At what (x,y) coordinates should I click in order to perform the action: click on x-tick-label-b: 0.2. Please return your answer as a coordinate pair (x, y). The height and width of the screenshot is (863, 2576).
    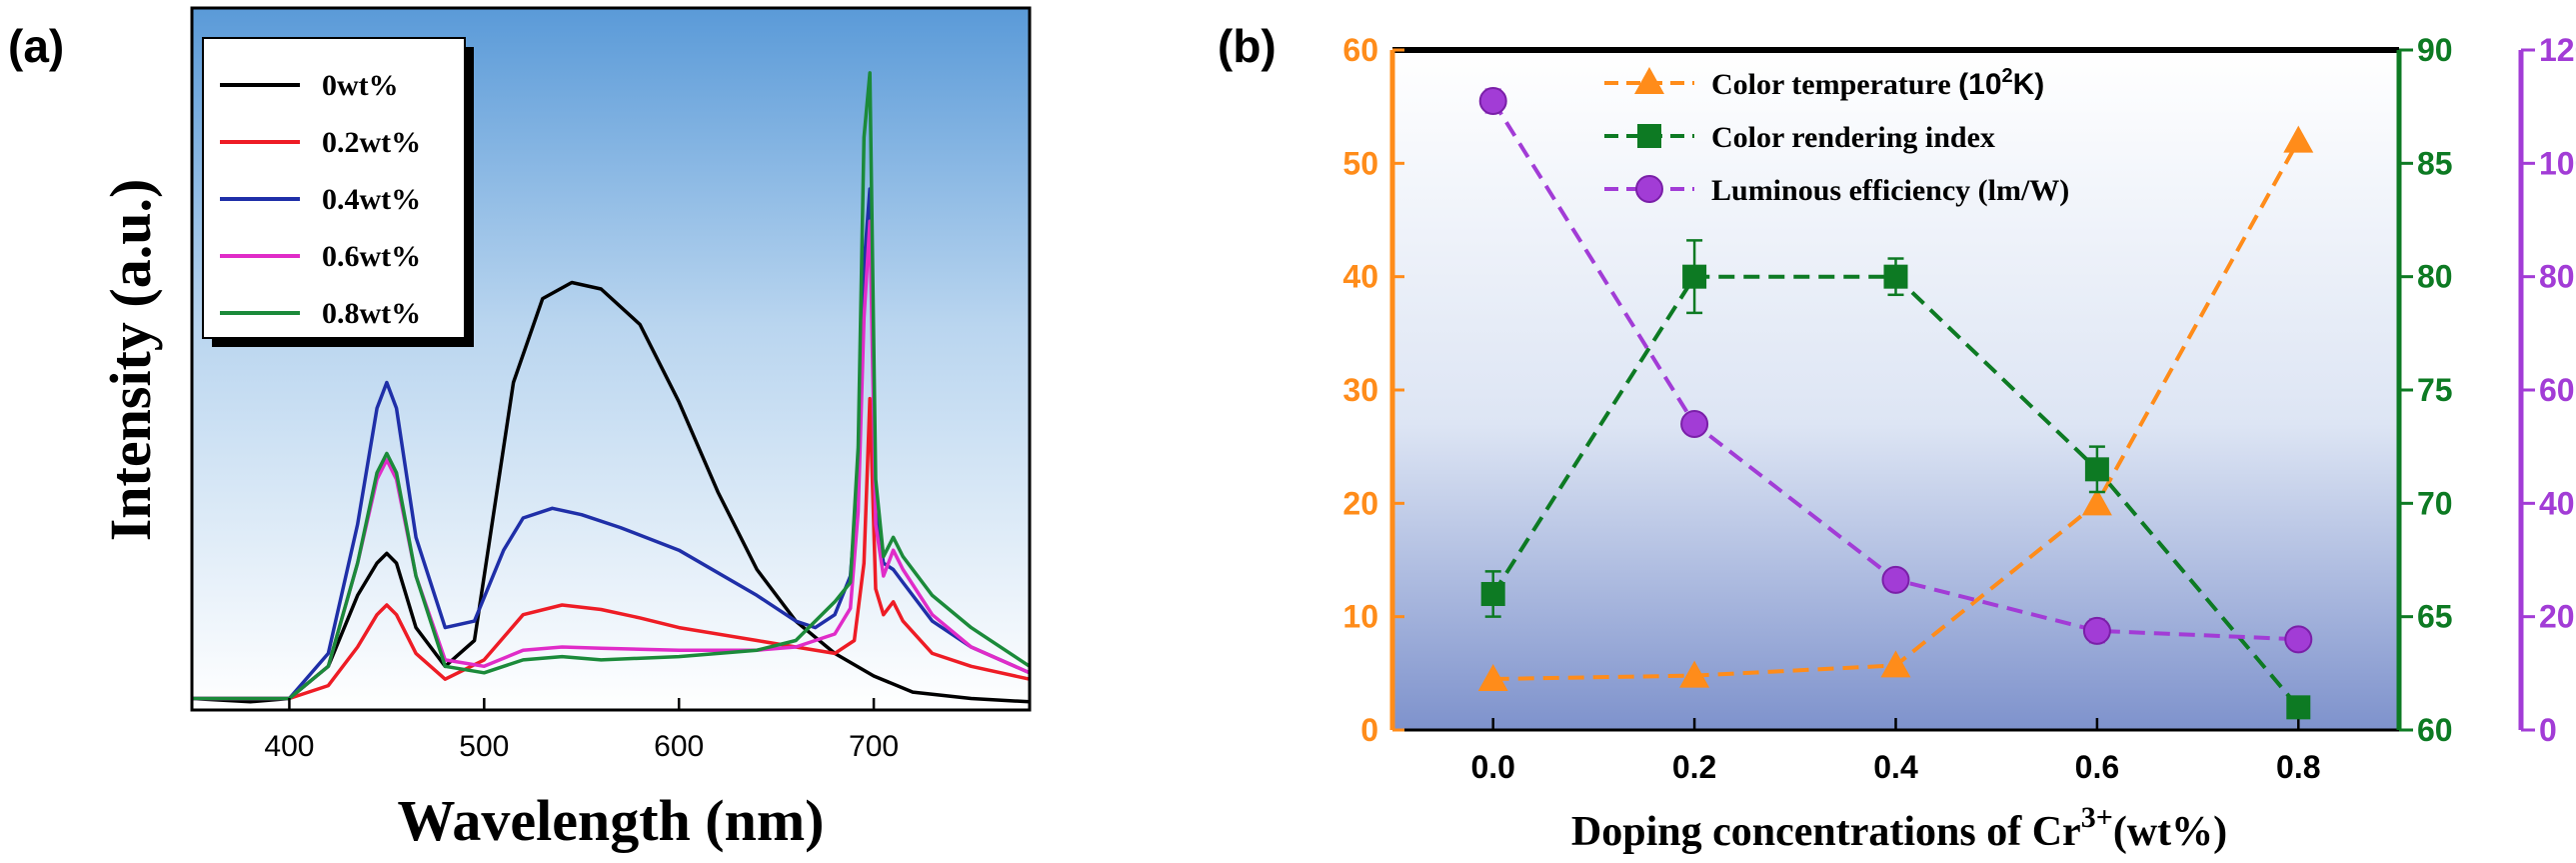
    Looking at the image, I should click on (1694, 767).